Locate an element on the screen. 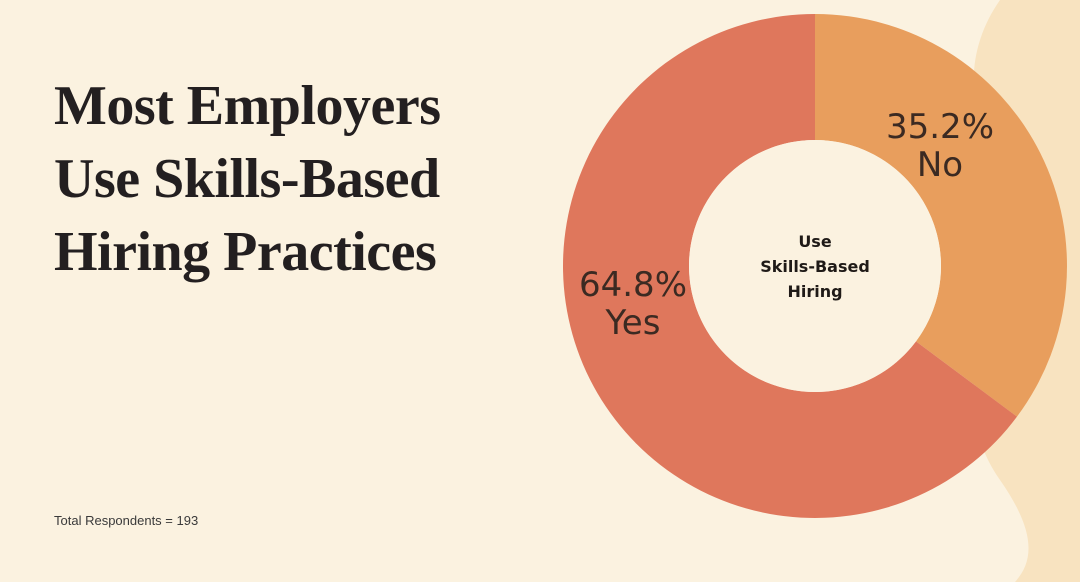 Image resolution: width=1080 pixels, height=582 pixels. title-line-2: Use Skills-Based is located at coordinates (247, 179).